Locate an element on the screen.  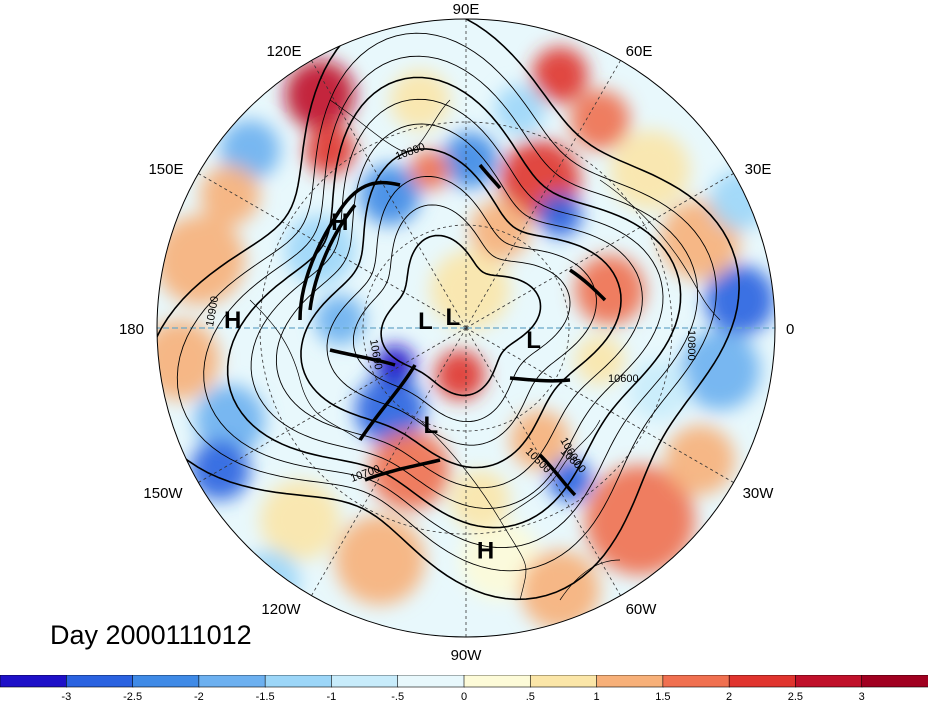
longitude-label: 30E is located at coordinates (758, 169).